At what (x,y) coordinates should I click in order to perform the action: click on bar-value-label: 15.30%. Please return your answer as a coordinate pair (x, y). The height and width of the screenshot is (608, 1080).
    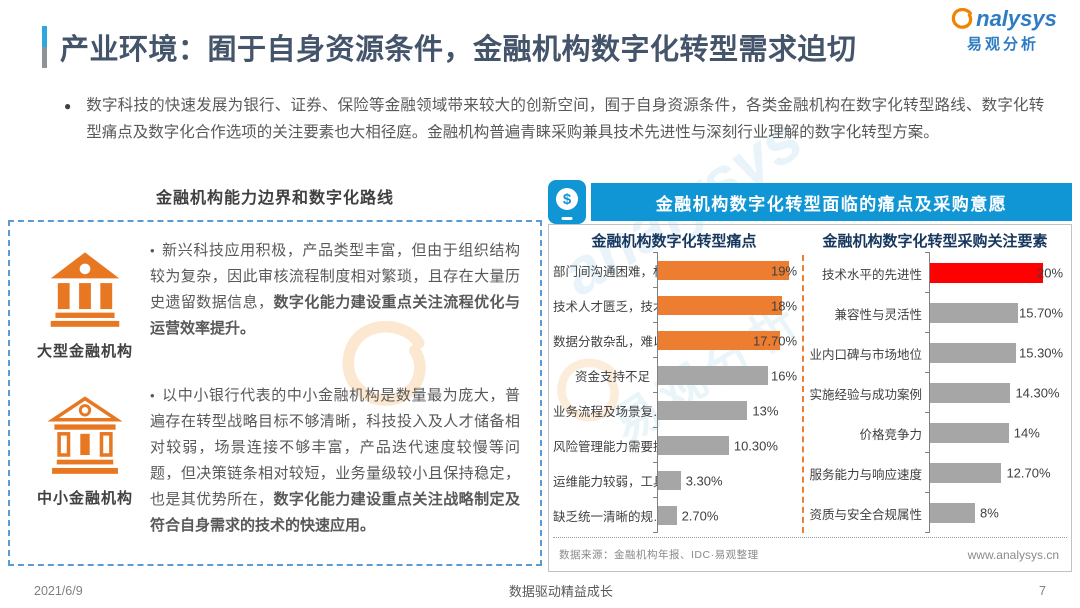
    Looking at the image, I should click on (1041, 353).